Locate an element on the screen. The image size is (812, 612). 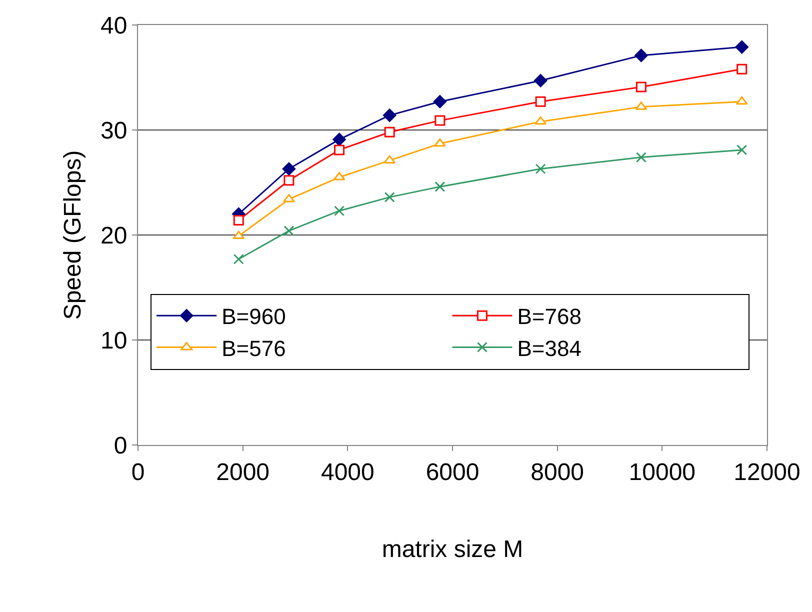
legend-label: B=960 is located at coordinates (254, 317).